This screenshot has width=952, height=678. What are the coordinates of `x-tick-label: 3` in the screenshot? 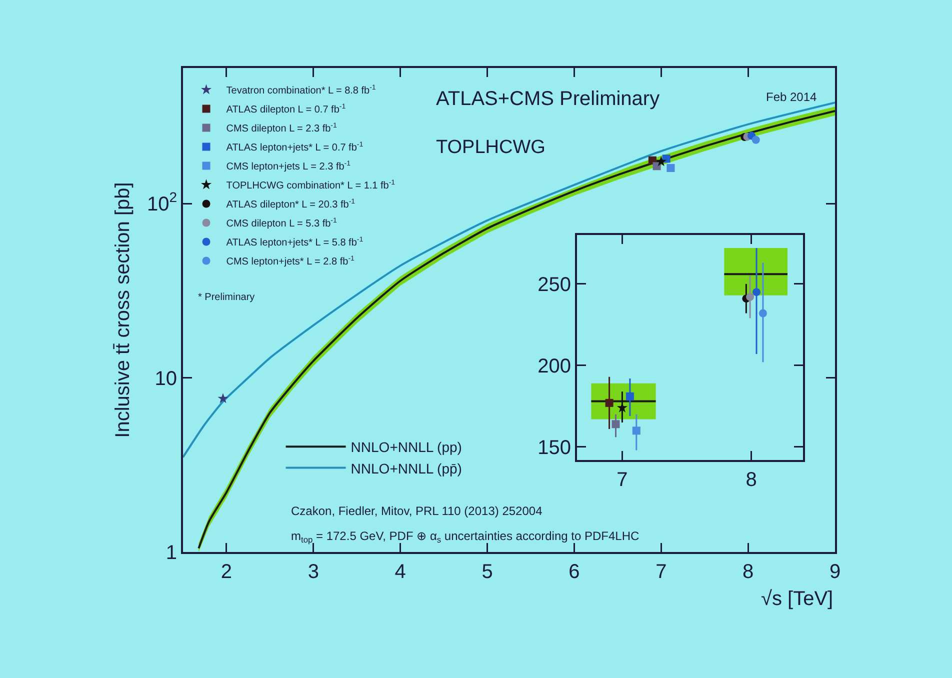 It's located at (313, 572).